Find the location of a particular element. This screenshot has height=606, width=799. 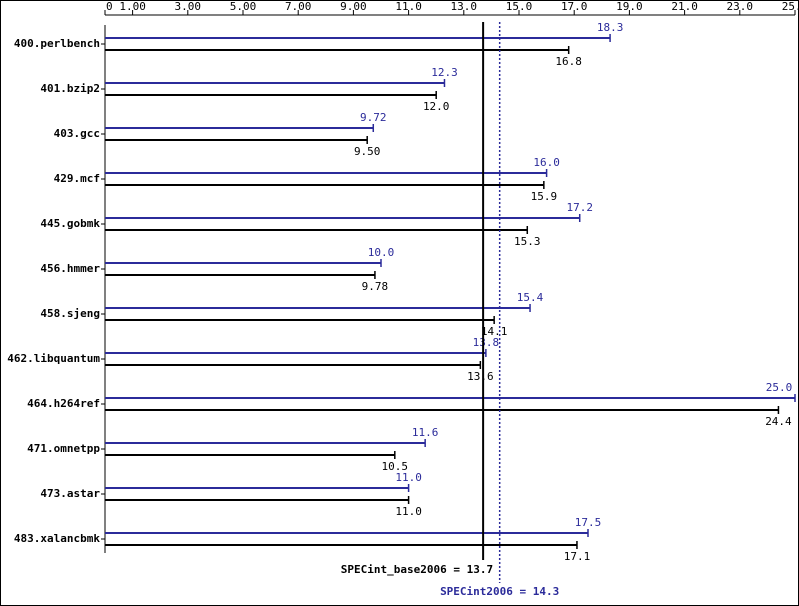

value-label: 9.78 is located at coordinates (375, 286).